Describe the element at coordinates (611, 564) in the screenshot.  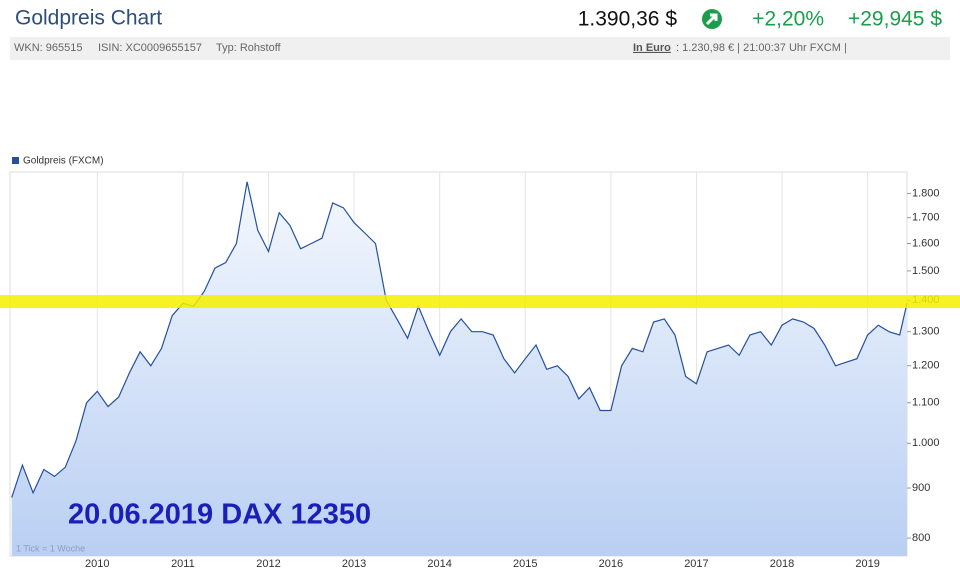
I see `x-tick-label: 2016` at that location.